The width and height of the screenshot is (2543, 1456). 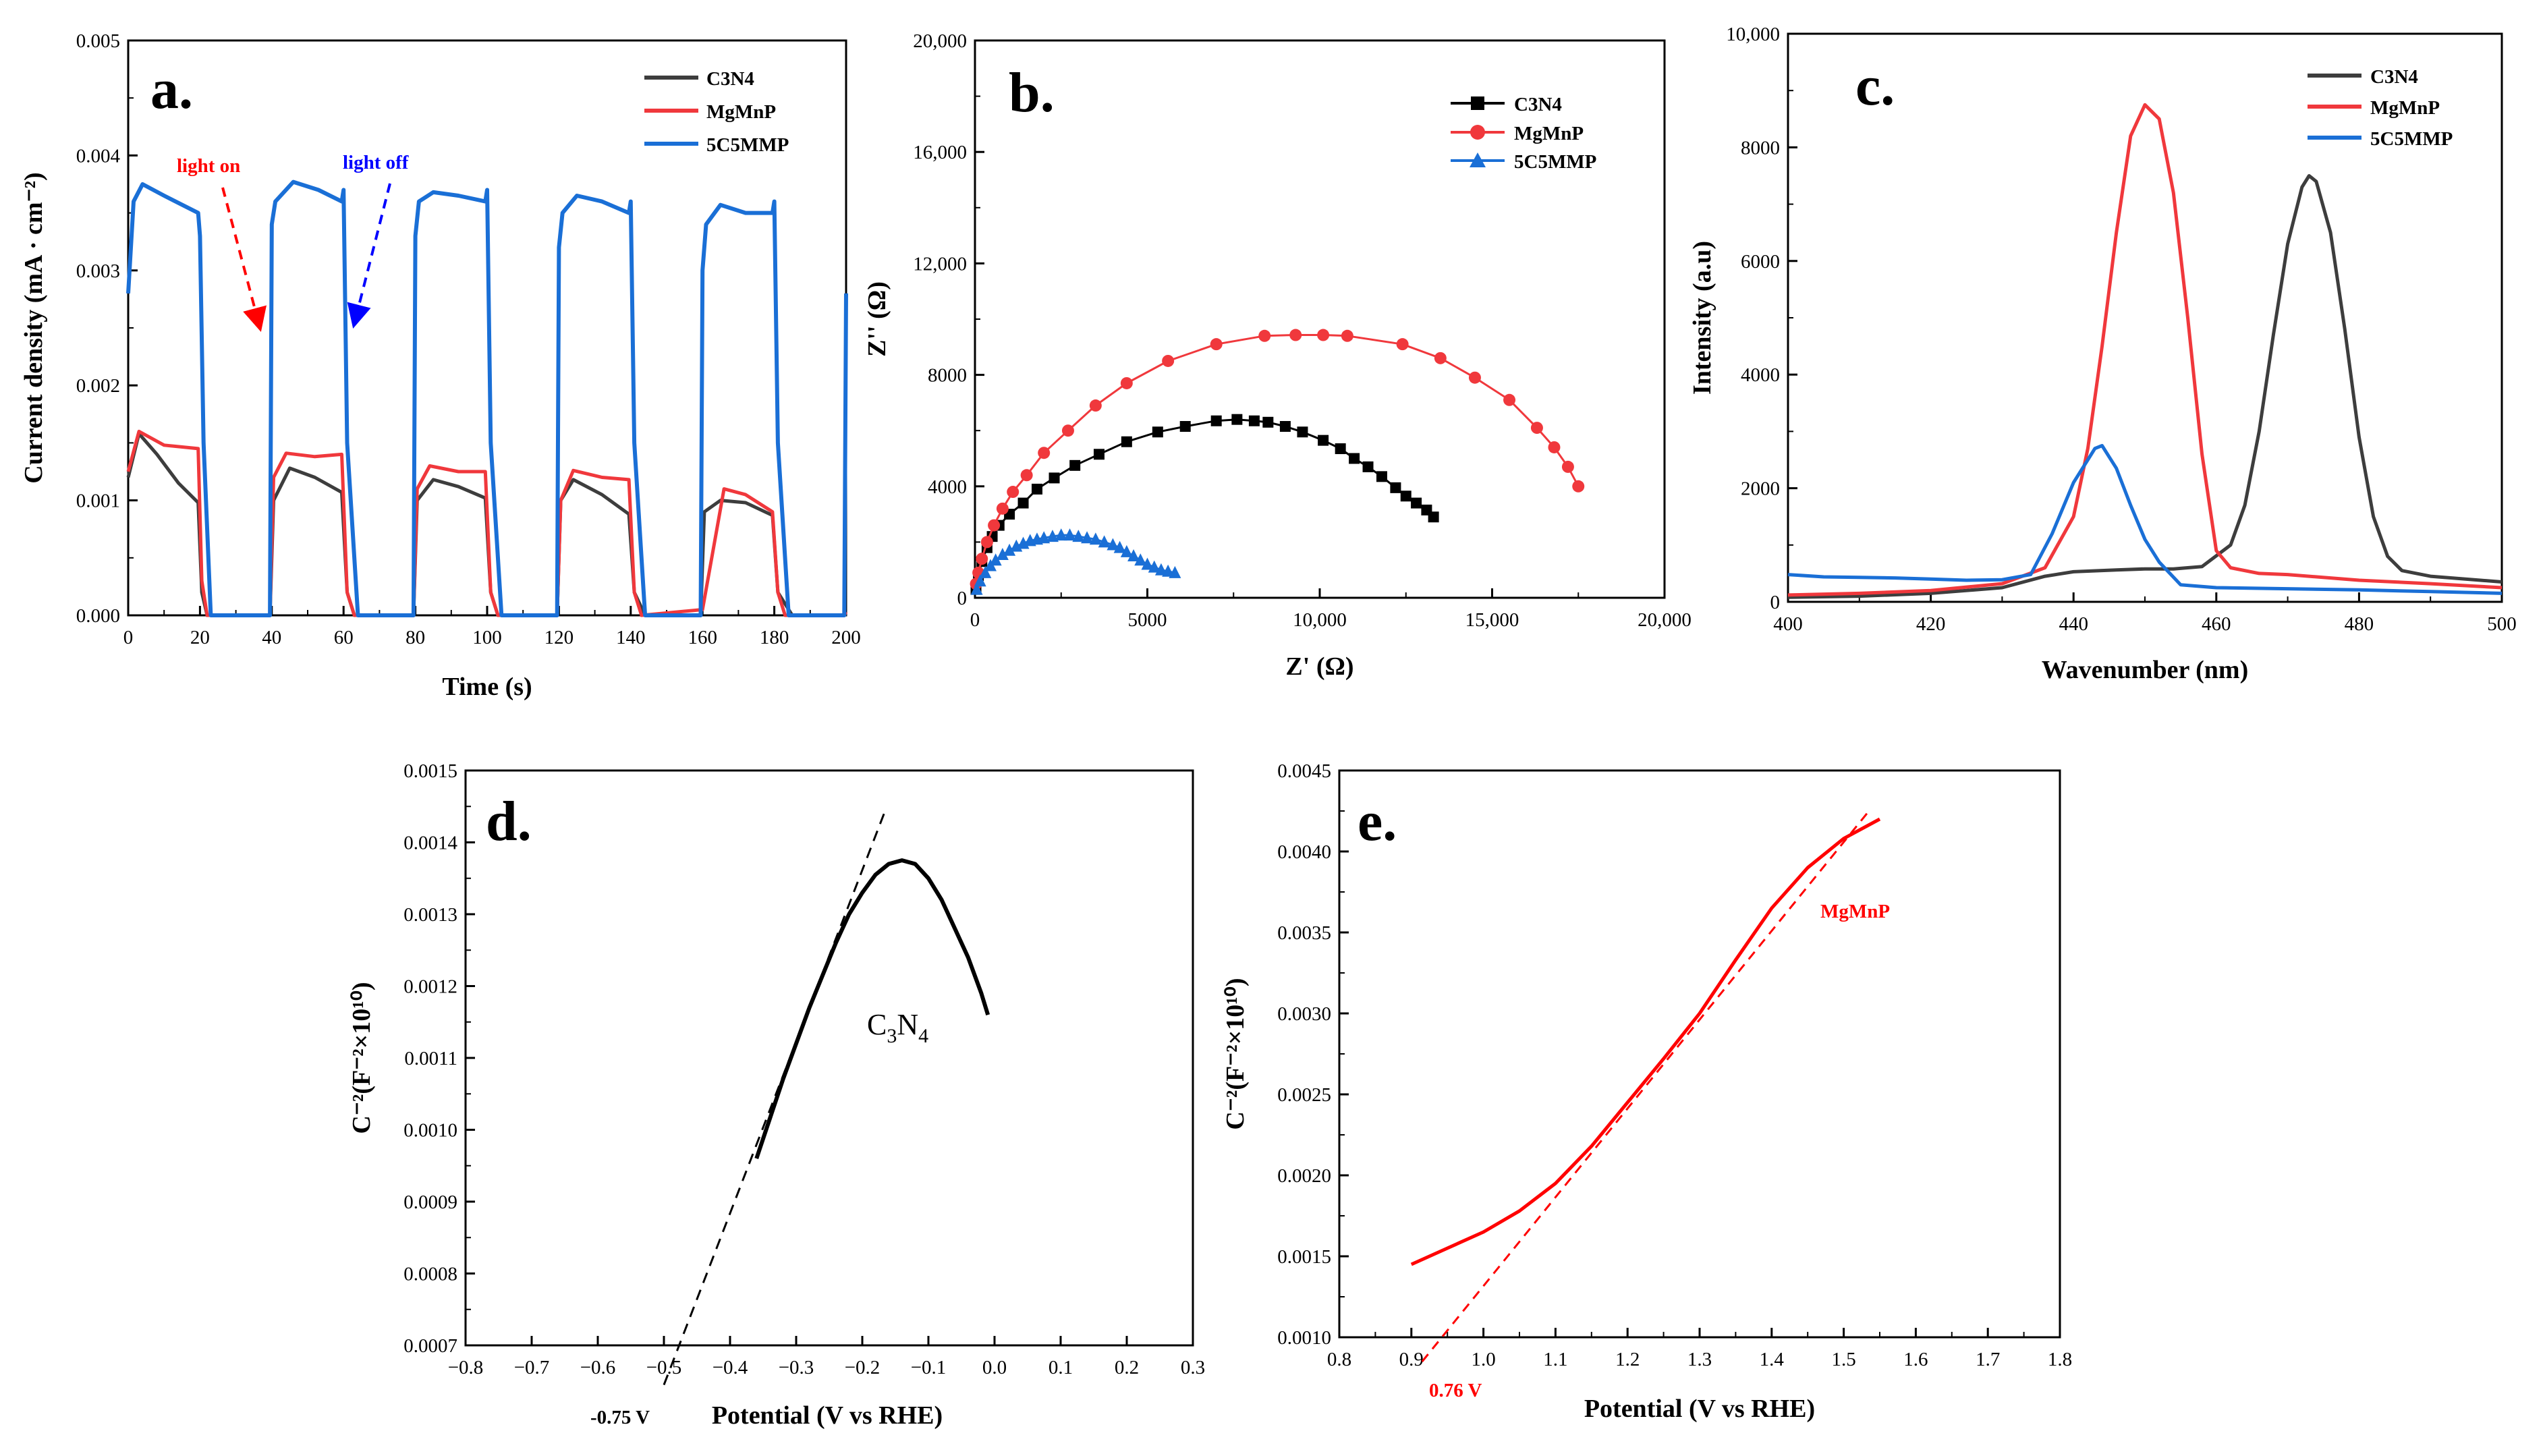 I want to click on panel-e-xlabel: Potential (V vs RHE), so click(x=1699, y=1409).